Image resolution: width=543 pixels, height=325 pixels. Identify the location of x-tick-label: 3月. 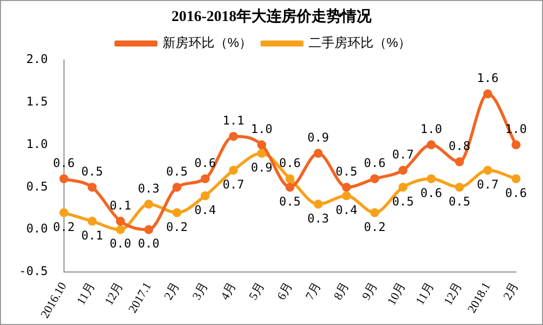
(200, 291).